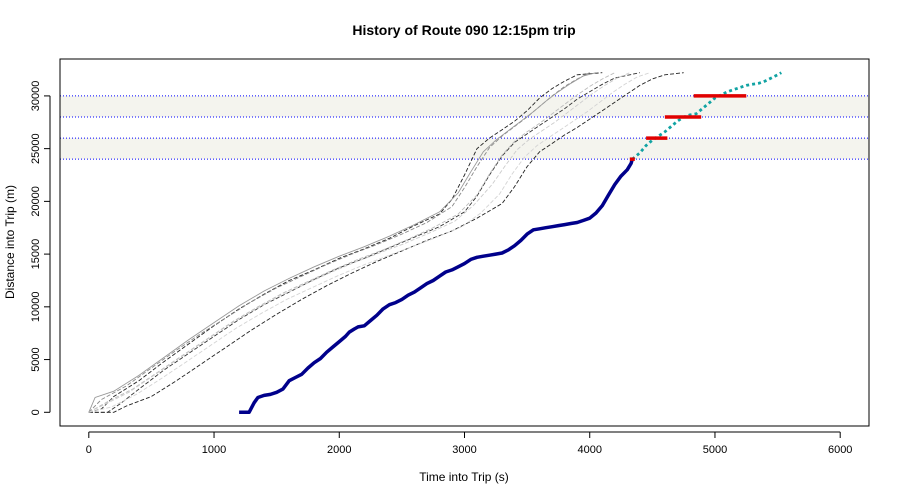 The width and height of the screenshot is (900, 500). I want to click on y-axis: 0 5000 10000 15000 20000 25000 30000, so click(40, 248).